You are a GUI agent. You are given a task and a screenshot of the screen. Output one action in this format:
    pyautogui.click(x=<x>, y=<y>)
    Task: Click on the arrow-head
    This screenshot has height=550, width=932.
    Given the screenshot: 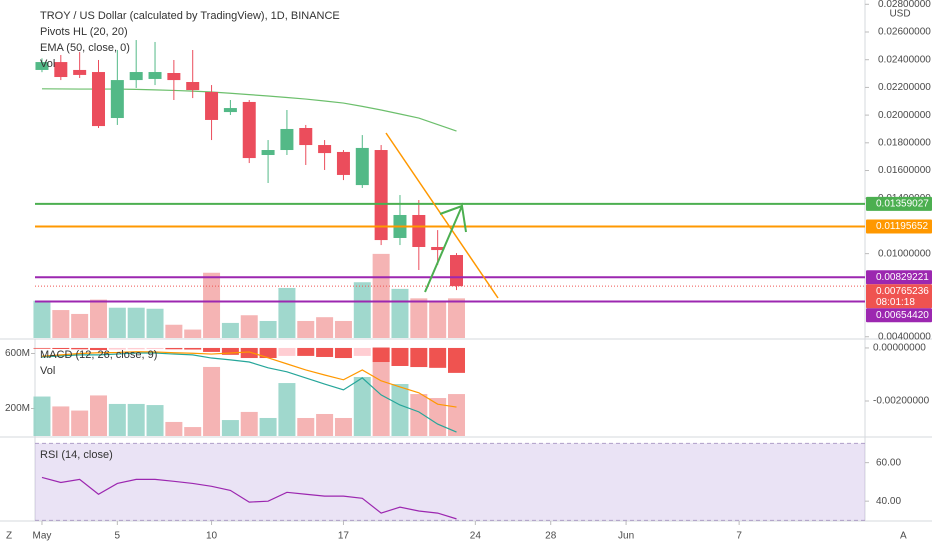 What is the action you would take?
    pyautogui.click(x=451, y=210)
    